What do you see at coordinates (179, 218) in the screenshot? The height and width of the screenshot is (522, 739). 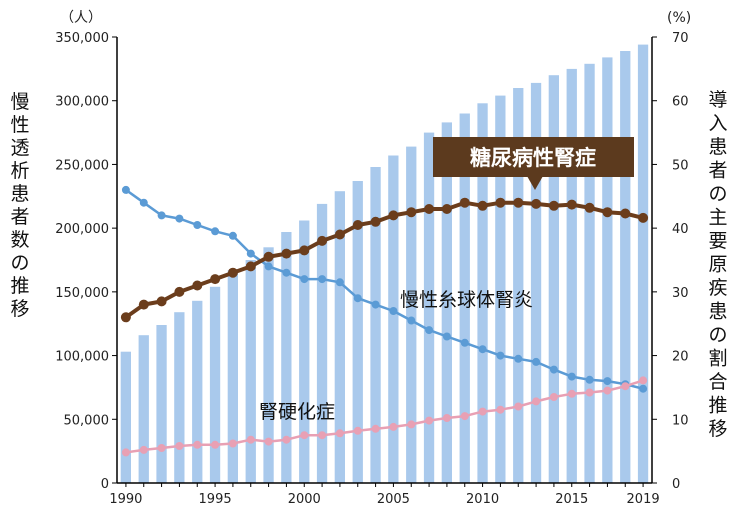 I see `point-1-1993` at bounding box center [179, 218].